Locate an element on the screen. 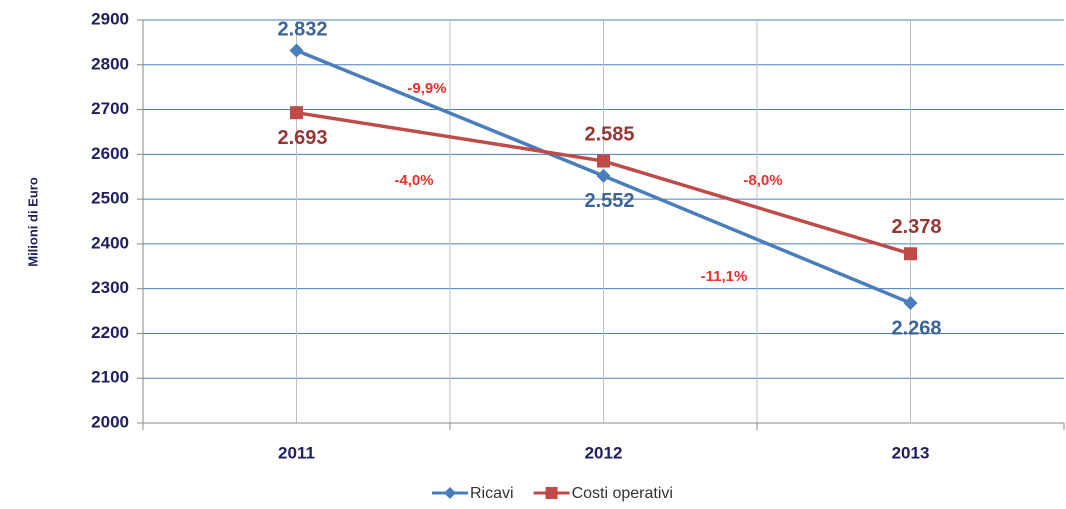 The height and width of the screenshot is (509, 1066). x-tick-label: 2012 is located at coordinates (604, 452).